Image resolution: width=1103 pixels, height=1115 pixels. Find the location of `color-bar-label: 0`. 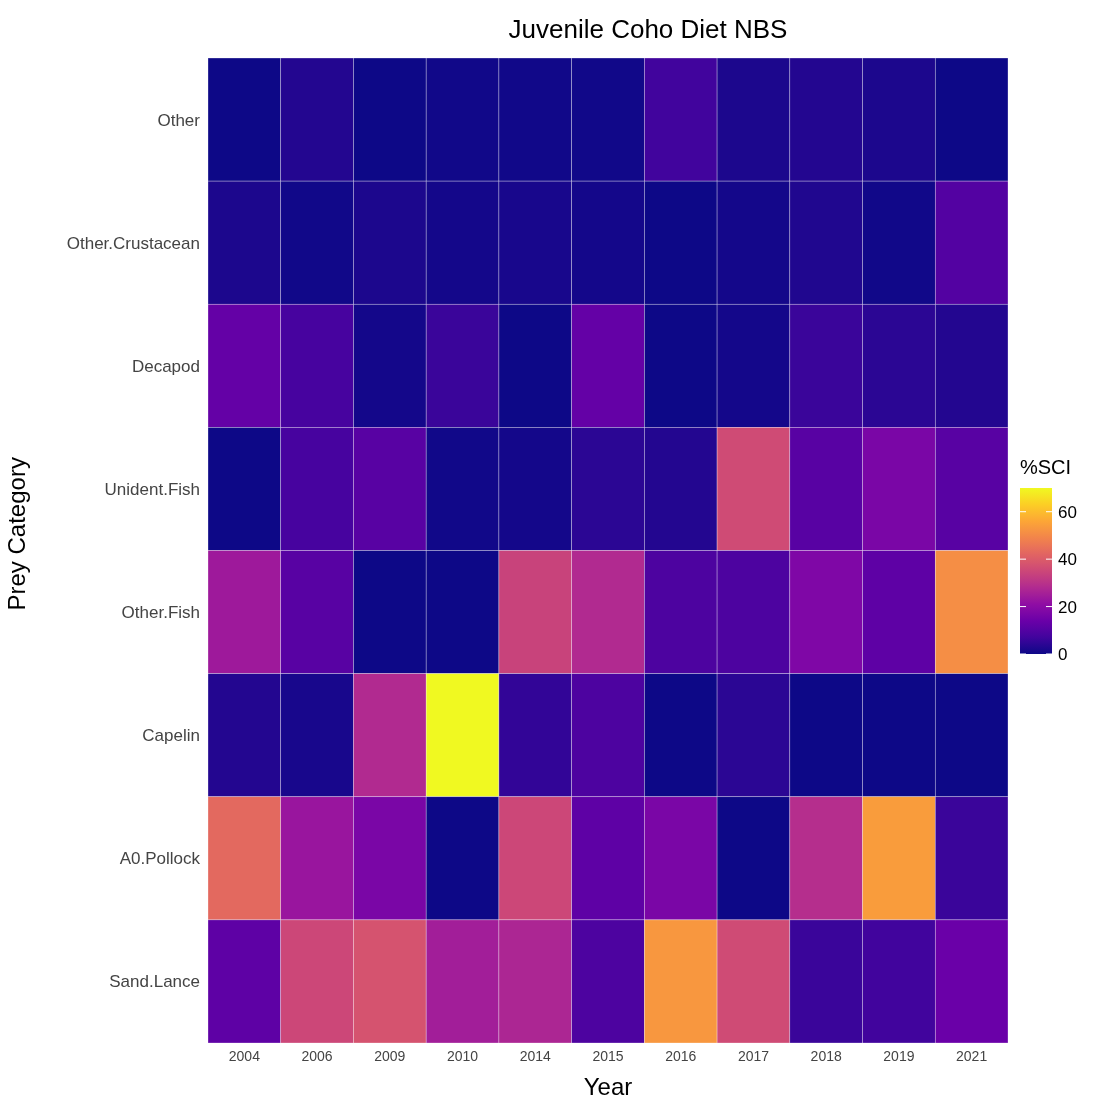

color-bar-label: 0 is located at coordinates (1063, 654).